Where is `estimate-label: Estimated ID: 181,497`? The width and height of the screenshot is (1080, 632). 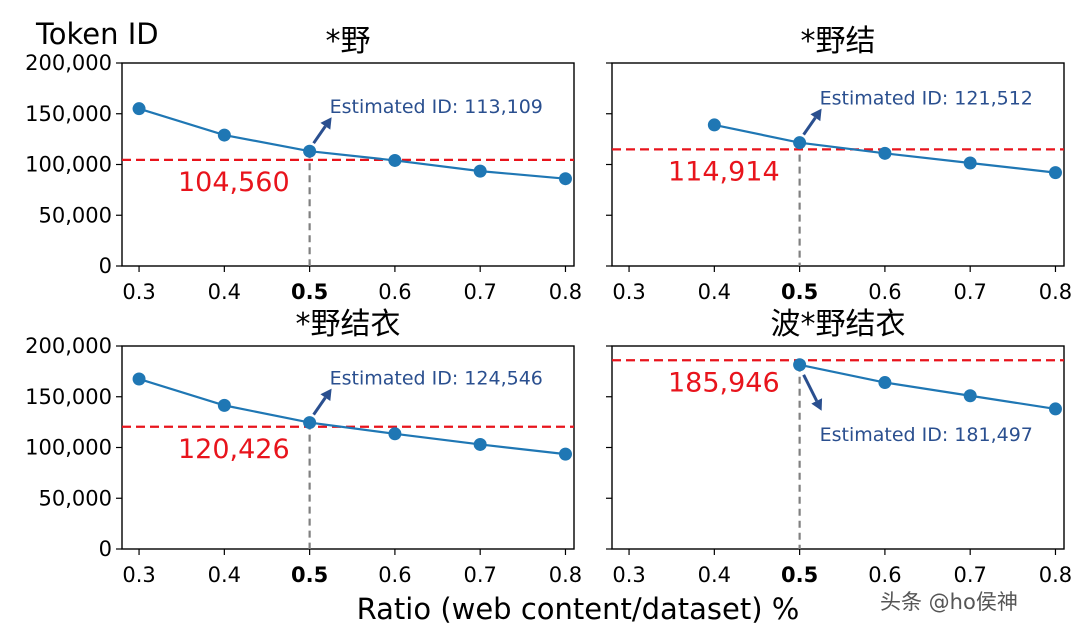 estimate-label: Estimated ID: 181,497 is located at coordinates (926, 435).